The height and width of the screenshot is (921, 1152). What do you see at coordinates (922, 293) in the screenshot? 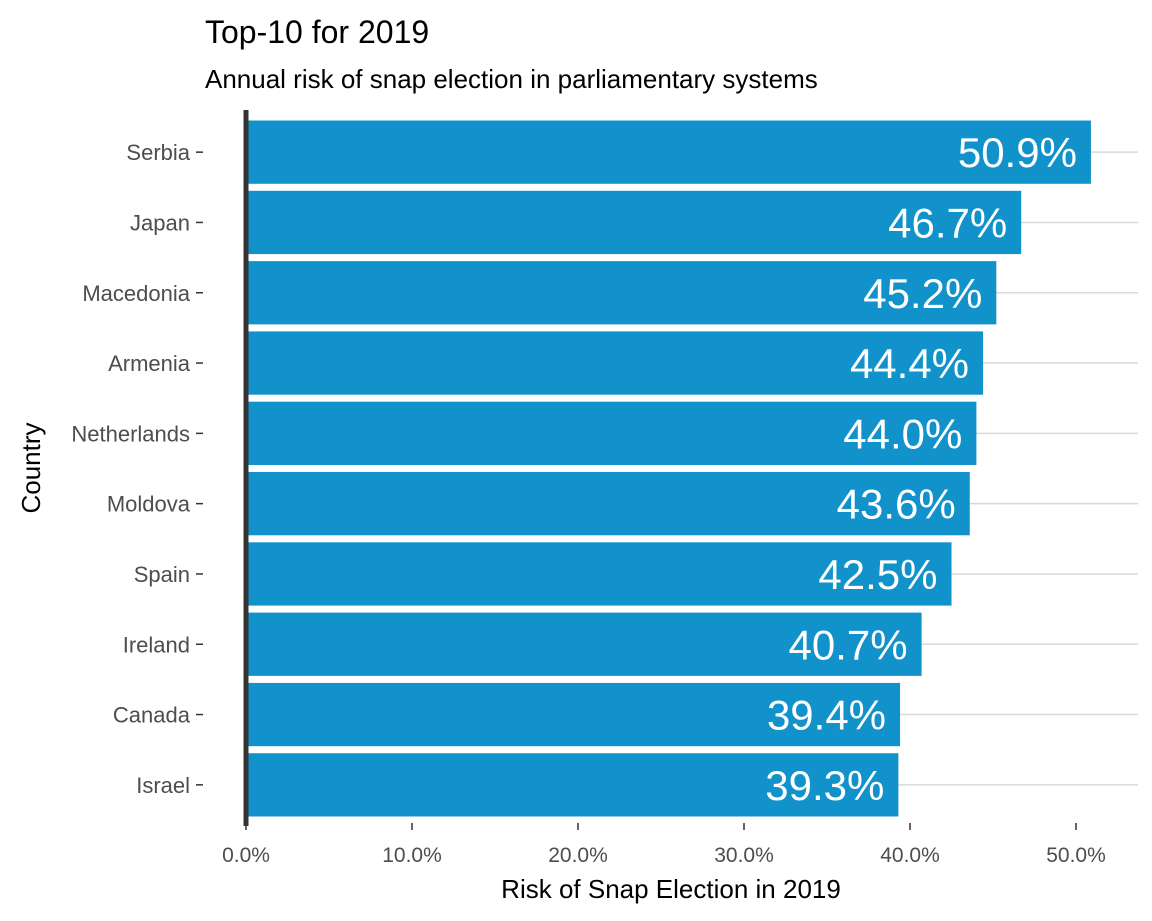
I see `data-label: 45.2%` at bounding box center [922, 293].